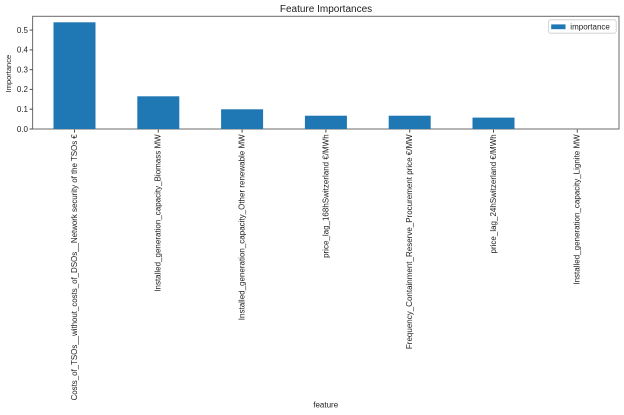 Image resolution: width=624 pixels, height=415 pixels. I want to click on svg-text: 0.4, so click(23, 50).